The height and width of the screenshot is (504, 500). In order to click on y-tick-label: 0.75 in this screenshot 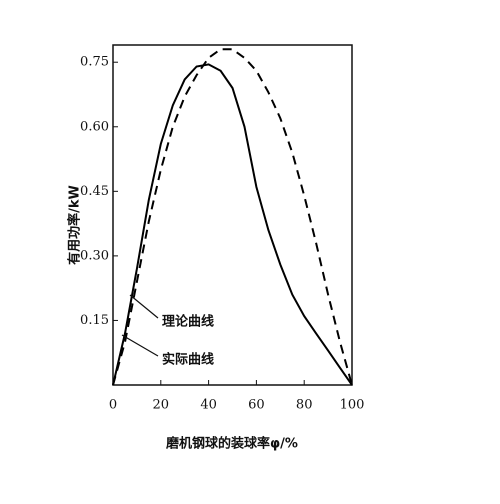, I will do `click(94, 62)`.